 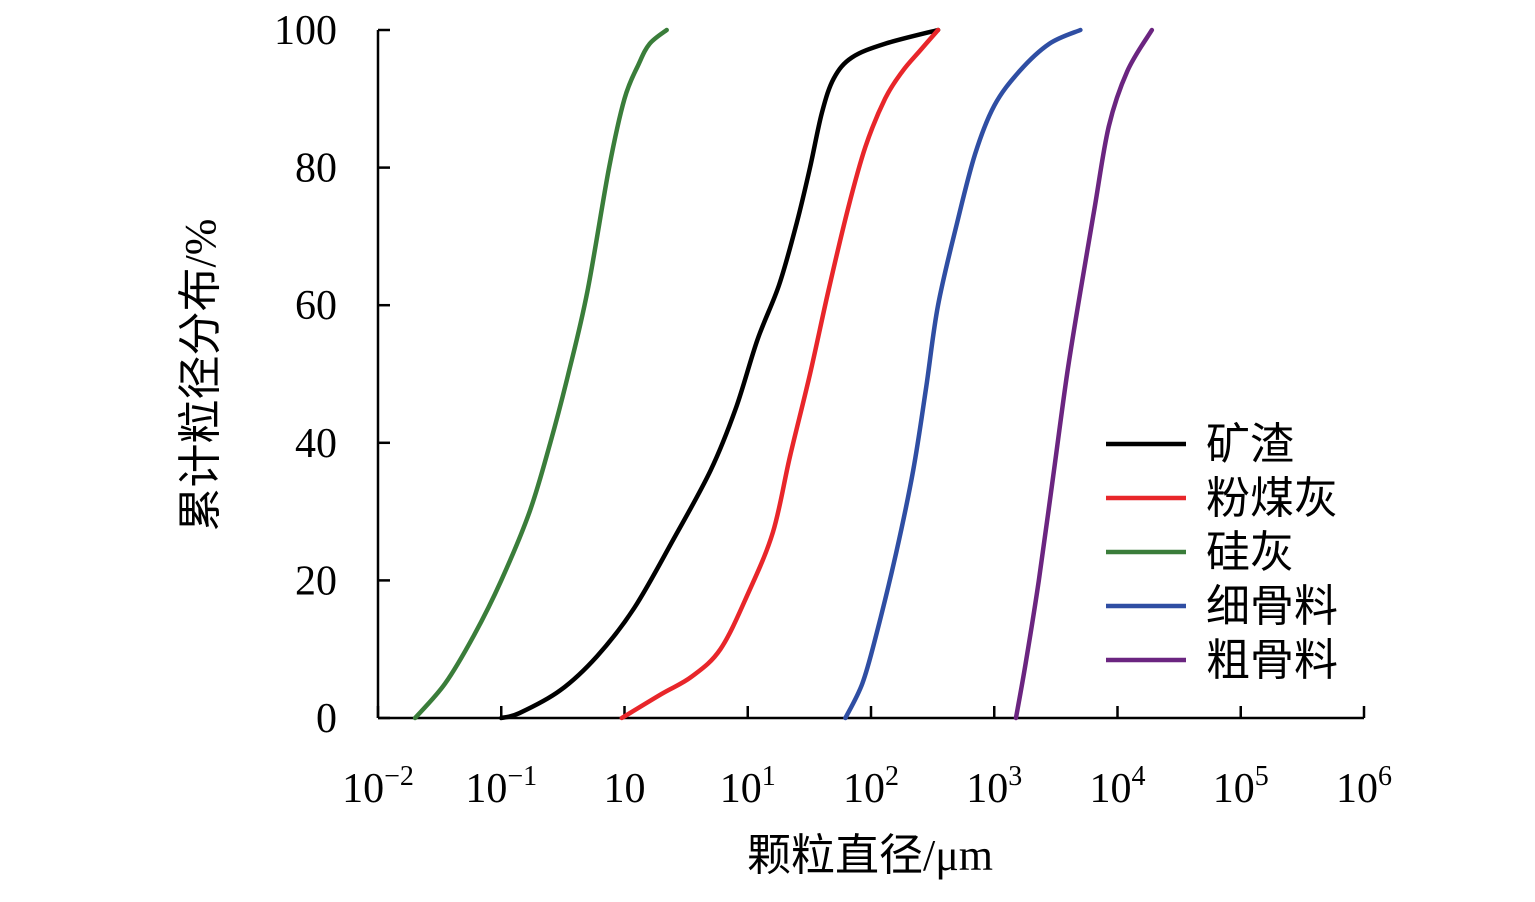 I want to click on legend-label: 矿渣, so click(x=1250, y=444).